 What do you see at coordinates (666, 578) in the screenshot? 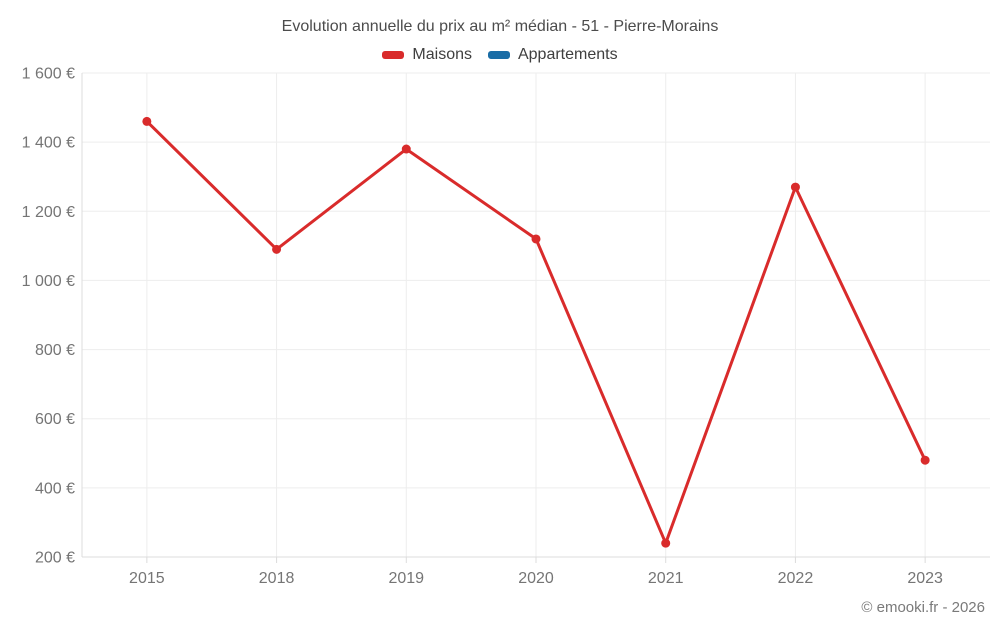
I see `x-axis-tick-label: 2021` at bounding box center [666, 578].